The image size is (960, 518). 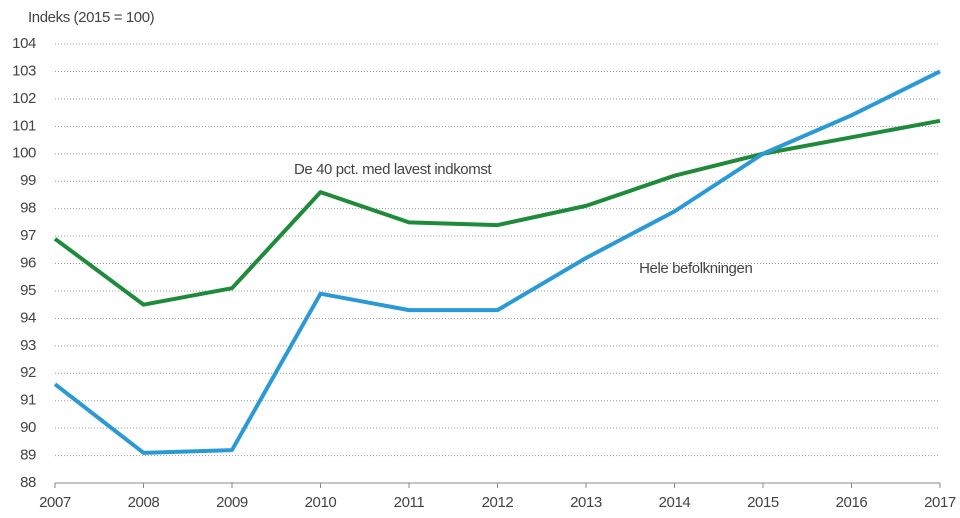 What do you see at coordinates (409, 502) in the screenshot?
I see `x-tick-label: 2011` at bounding box center [409, 502].